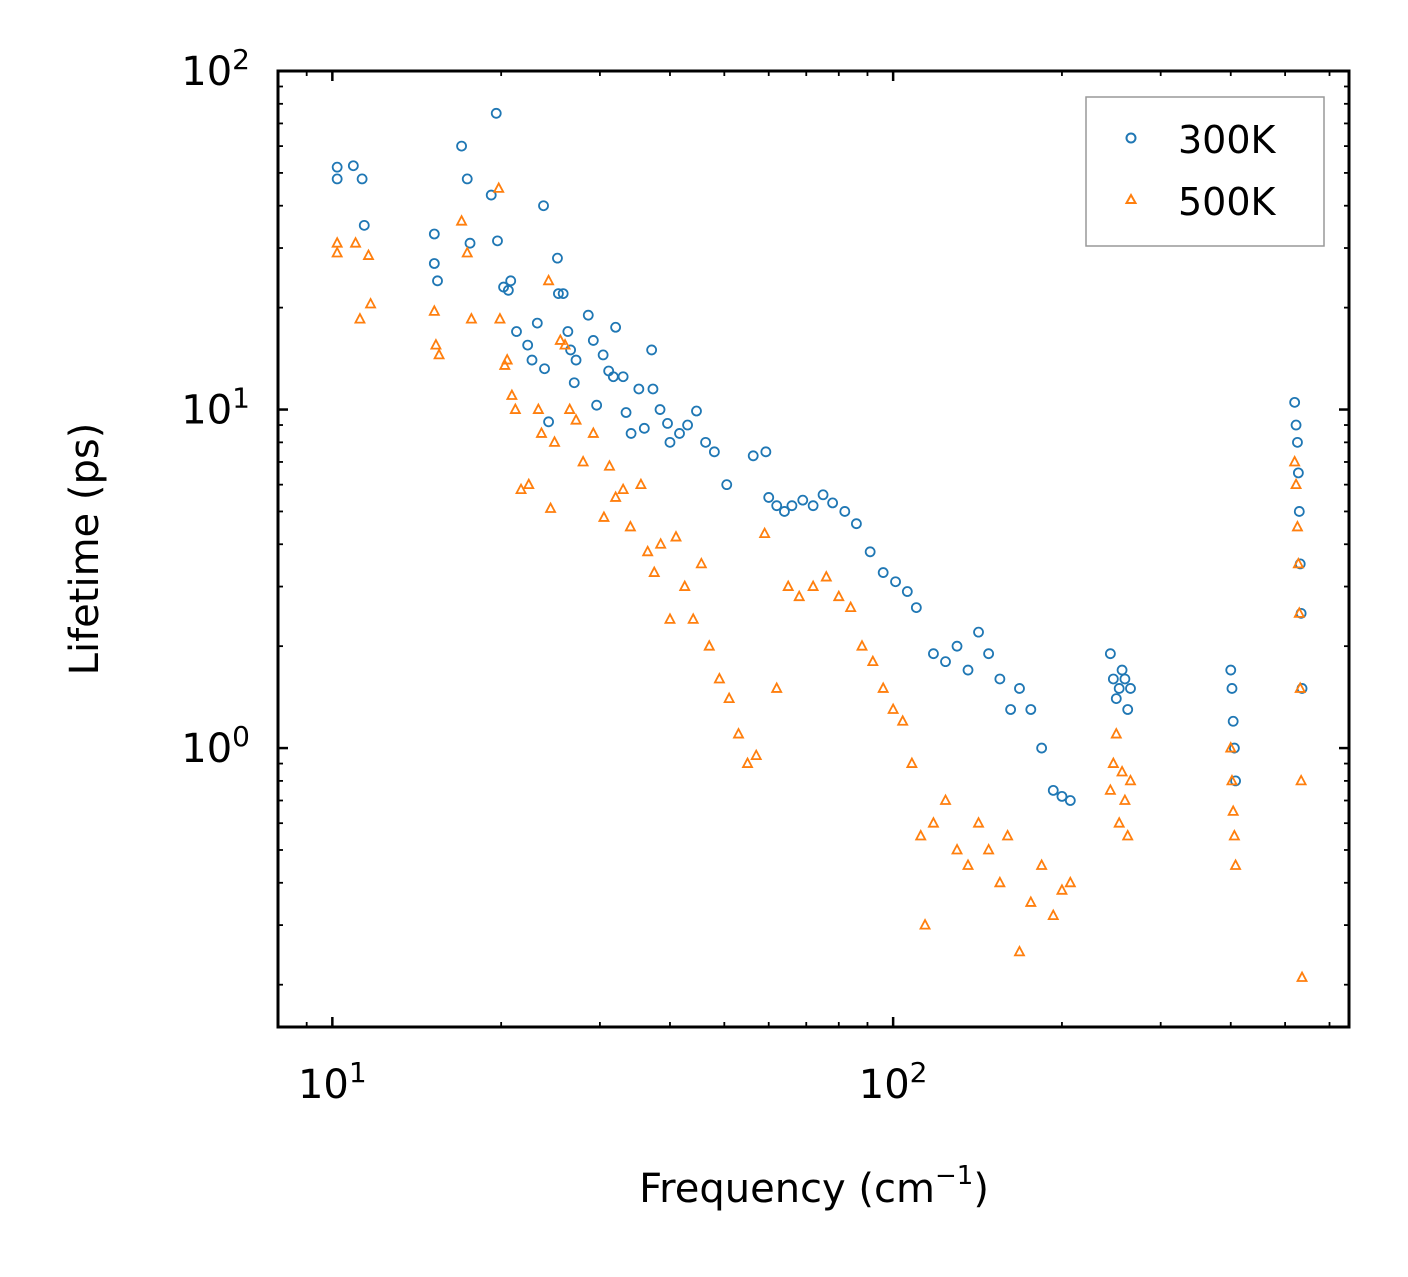 The image size is (1408, 1277). I want to click on x-tick-label: 102, so click(893, 1082).